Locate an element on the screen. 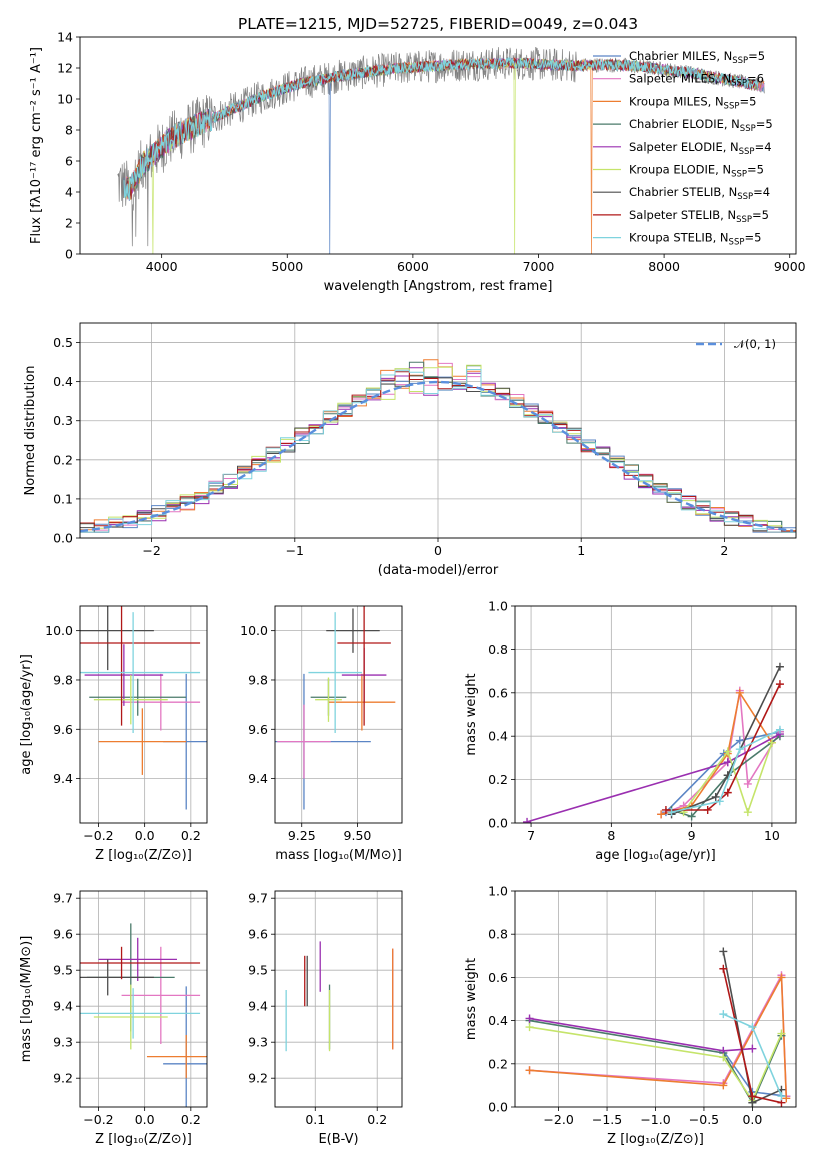 This screenshot has width=819, height=1170. y-tick-label: 9.8 is located at coordinates (258, 679).